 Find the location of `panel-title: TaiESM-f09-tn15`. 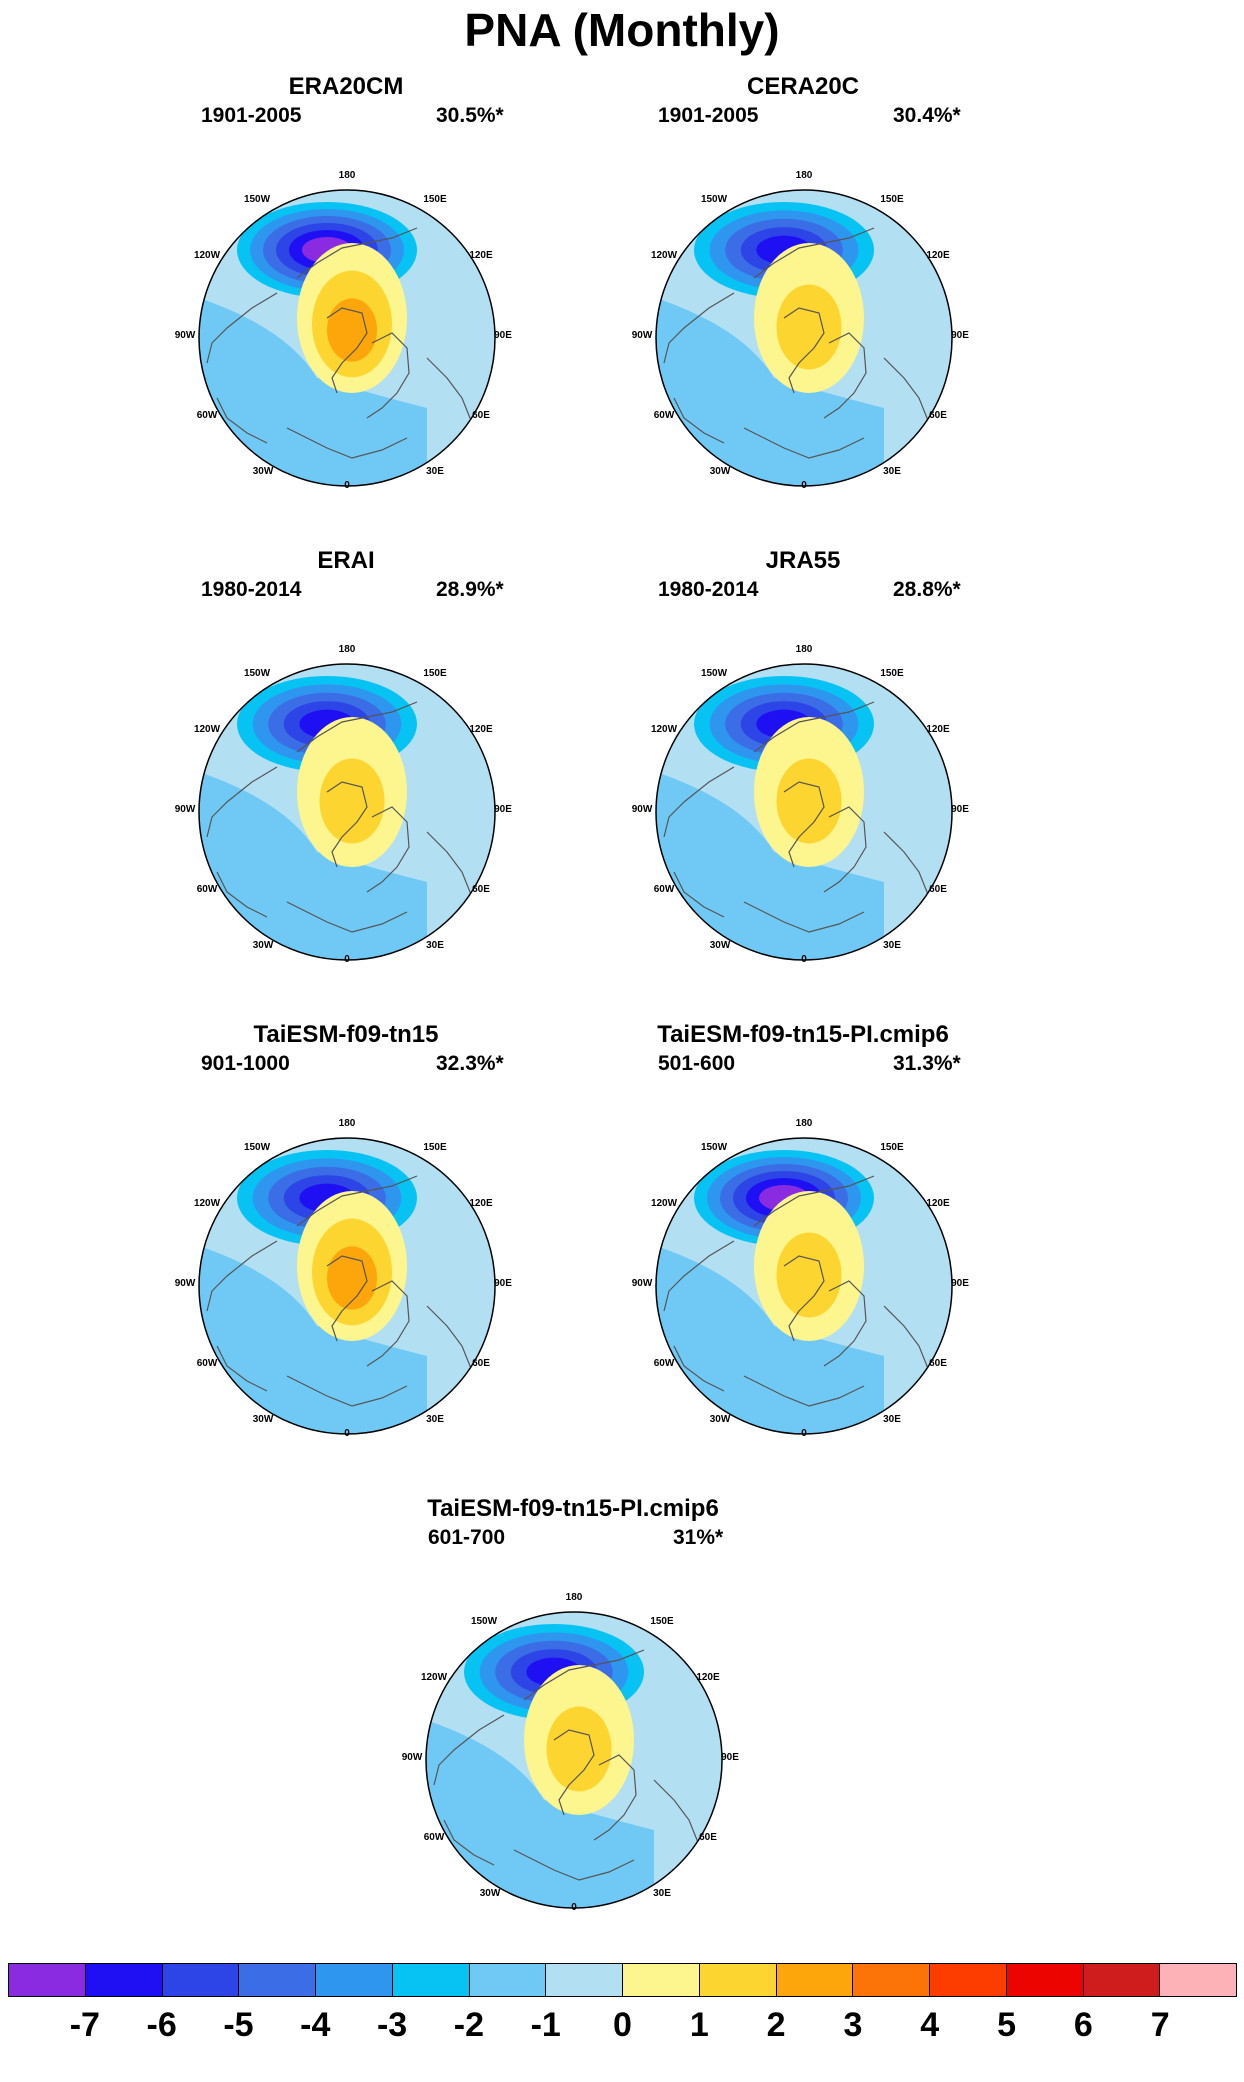

panel-title: TaiESM-f09-tn15 is located at coordinates (346, 1034).